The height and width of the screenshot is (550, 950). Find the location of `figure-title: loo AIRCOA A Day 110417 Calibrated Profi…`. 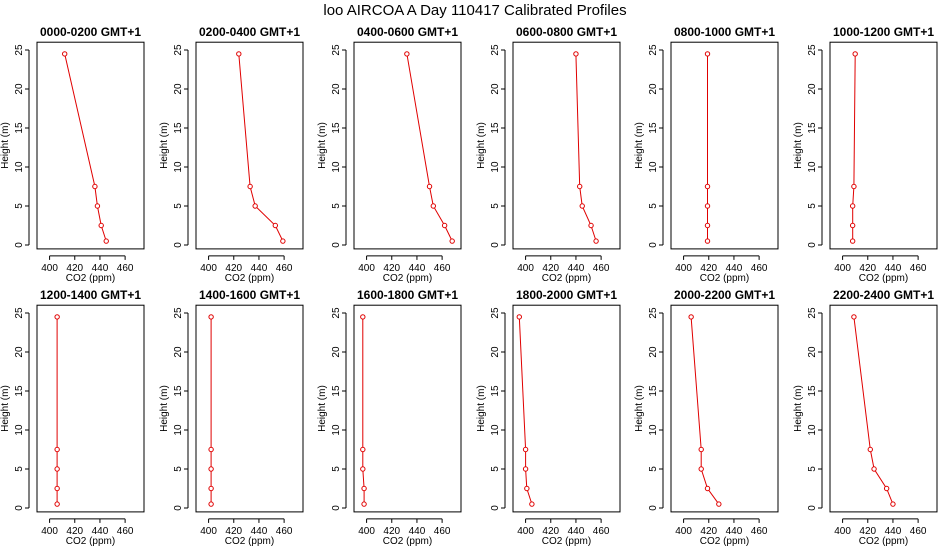

figure-title: loo AIRCOA A Day 110417 Calibrated Profi… is located at coordinates (475, 10).